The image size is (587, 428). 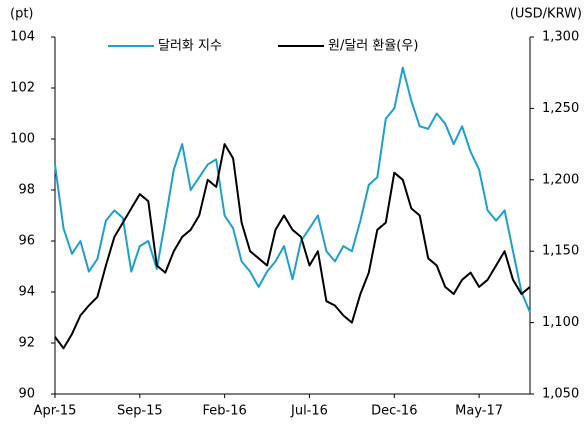 I want to click on y-tick-label: 90, so click(x=26, y=394).